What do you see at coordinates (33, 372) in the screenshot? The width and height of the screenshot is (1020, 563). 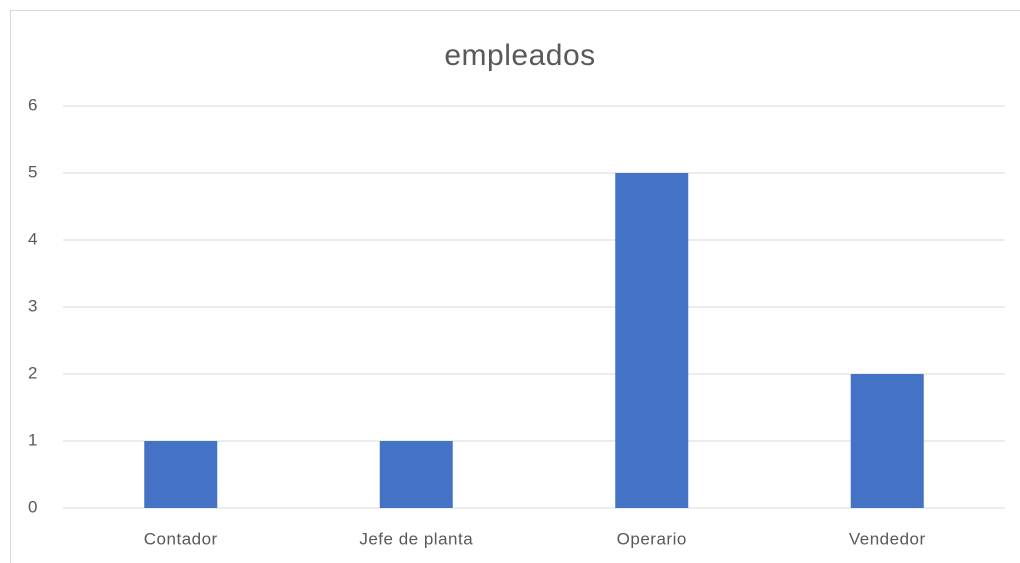 I see `y-tick-label: 2` at bounding box center [33, 372].